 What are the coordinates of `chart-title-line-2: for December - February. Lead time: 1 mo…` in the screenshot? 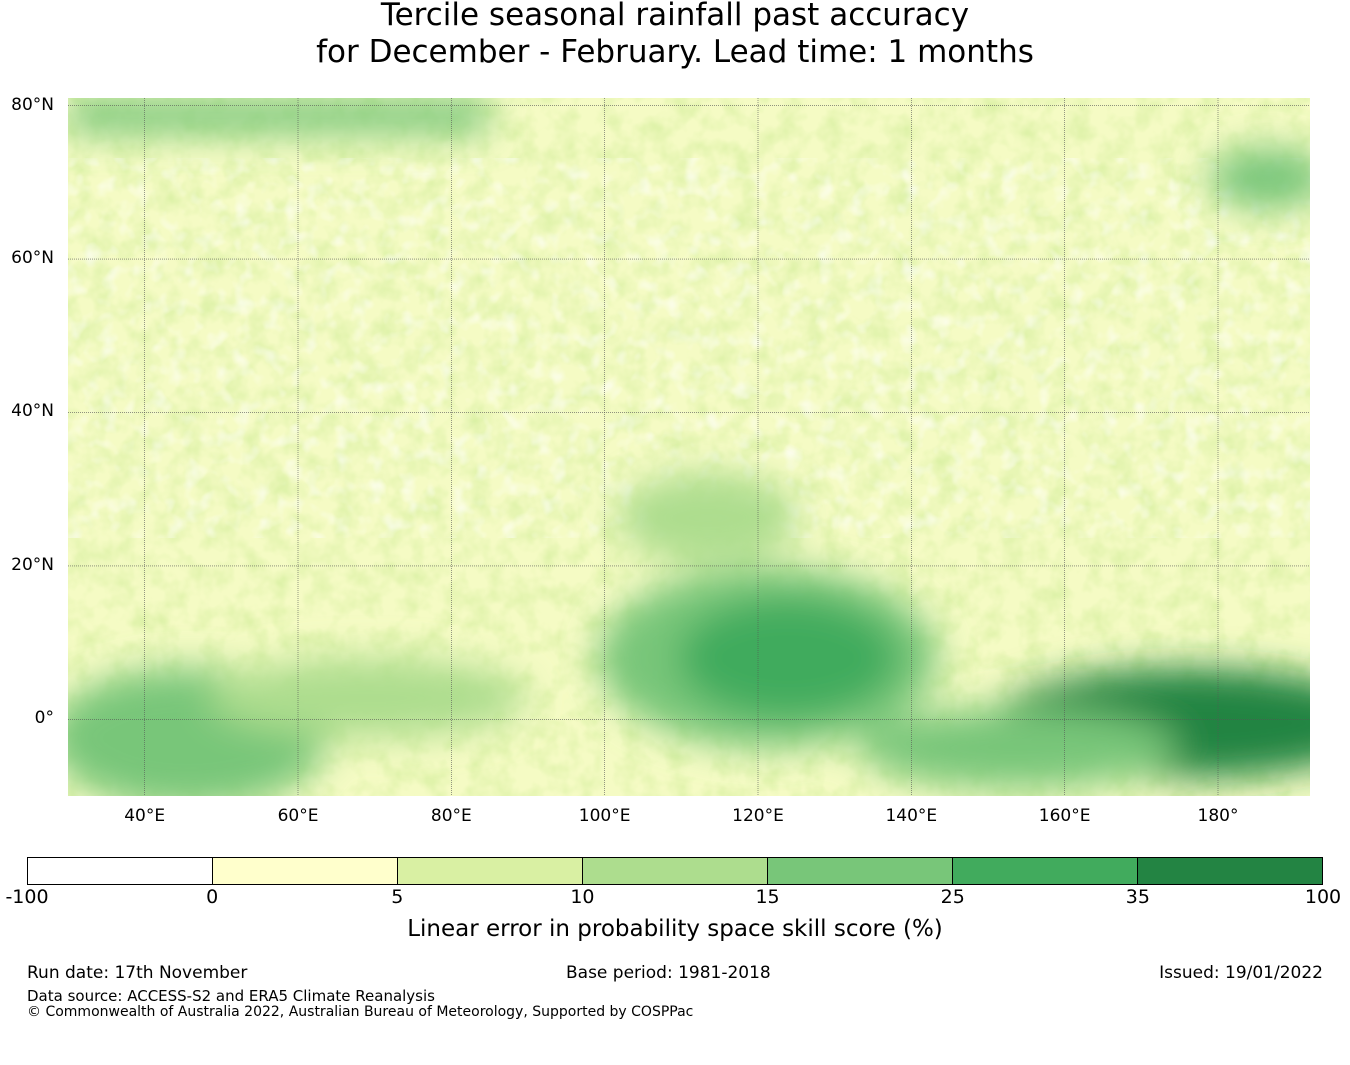 It's located at (675, 52).